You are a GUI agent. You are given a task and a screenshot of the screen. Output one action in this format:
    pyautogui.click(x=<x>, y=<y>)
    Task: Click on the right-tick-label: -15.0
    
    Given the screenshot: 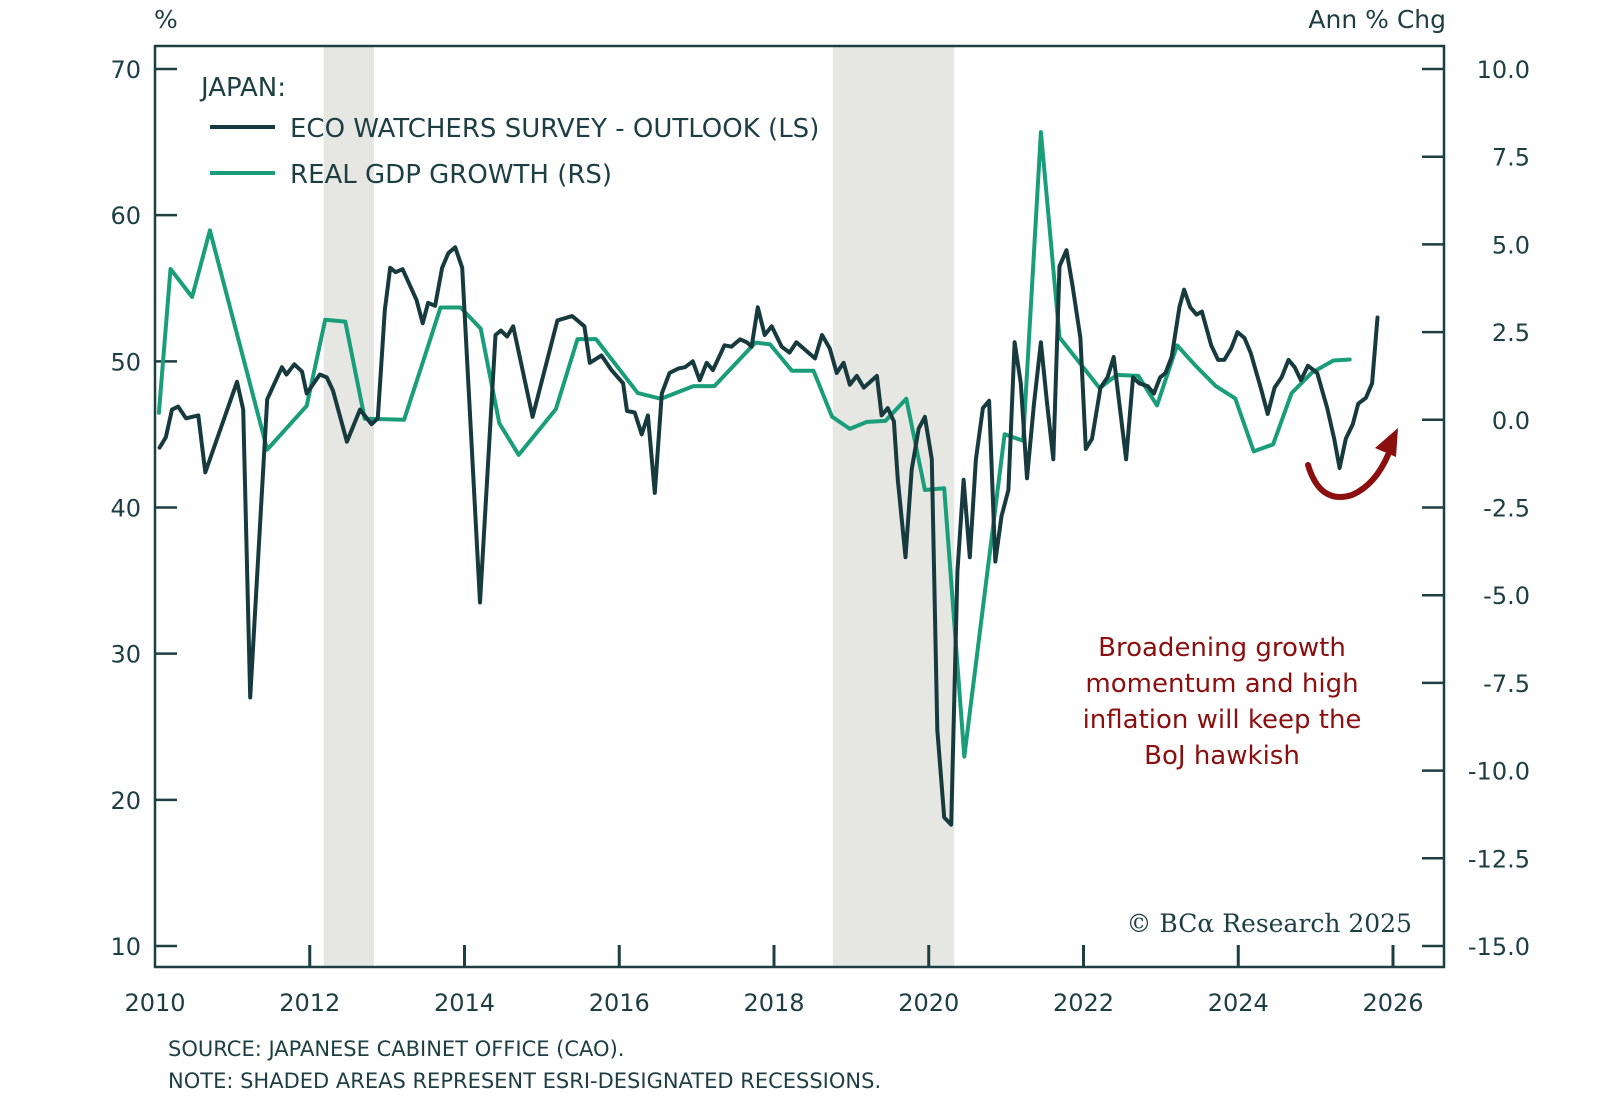 What is the action you would take?
    pyautogui.click(x=1499, y=947)
    